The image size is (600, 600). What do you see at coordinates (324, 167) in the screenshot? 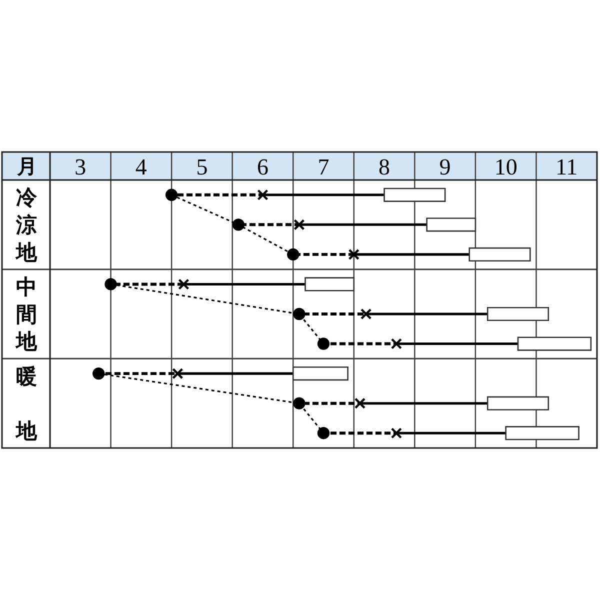
I see `x-tick-label: 7` at bounding box center [324, 167].